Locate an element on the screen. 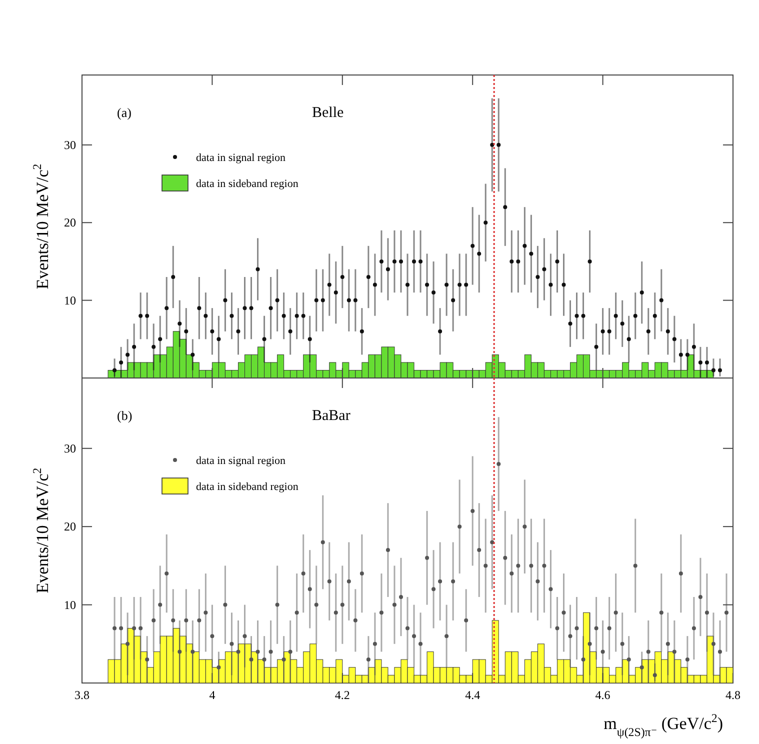 The height and width of the screenshot is (744, 759). x-tick-label: 4 is located at coordinates (212, 695).